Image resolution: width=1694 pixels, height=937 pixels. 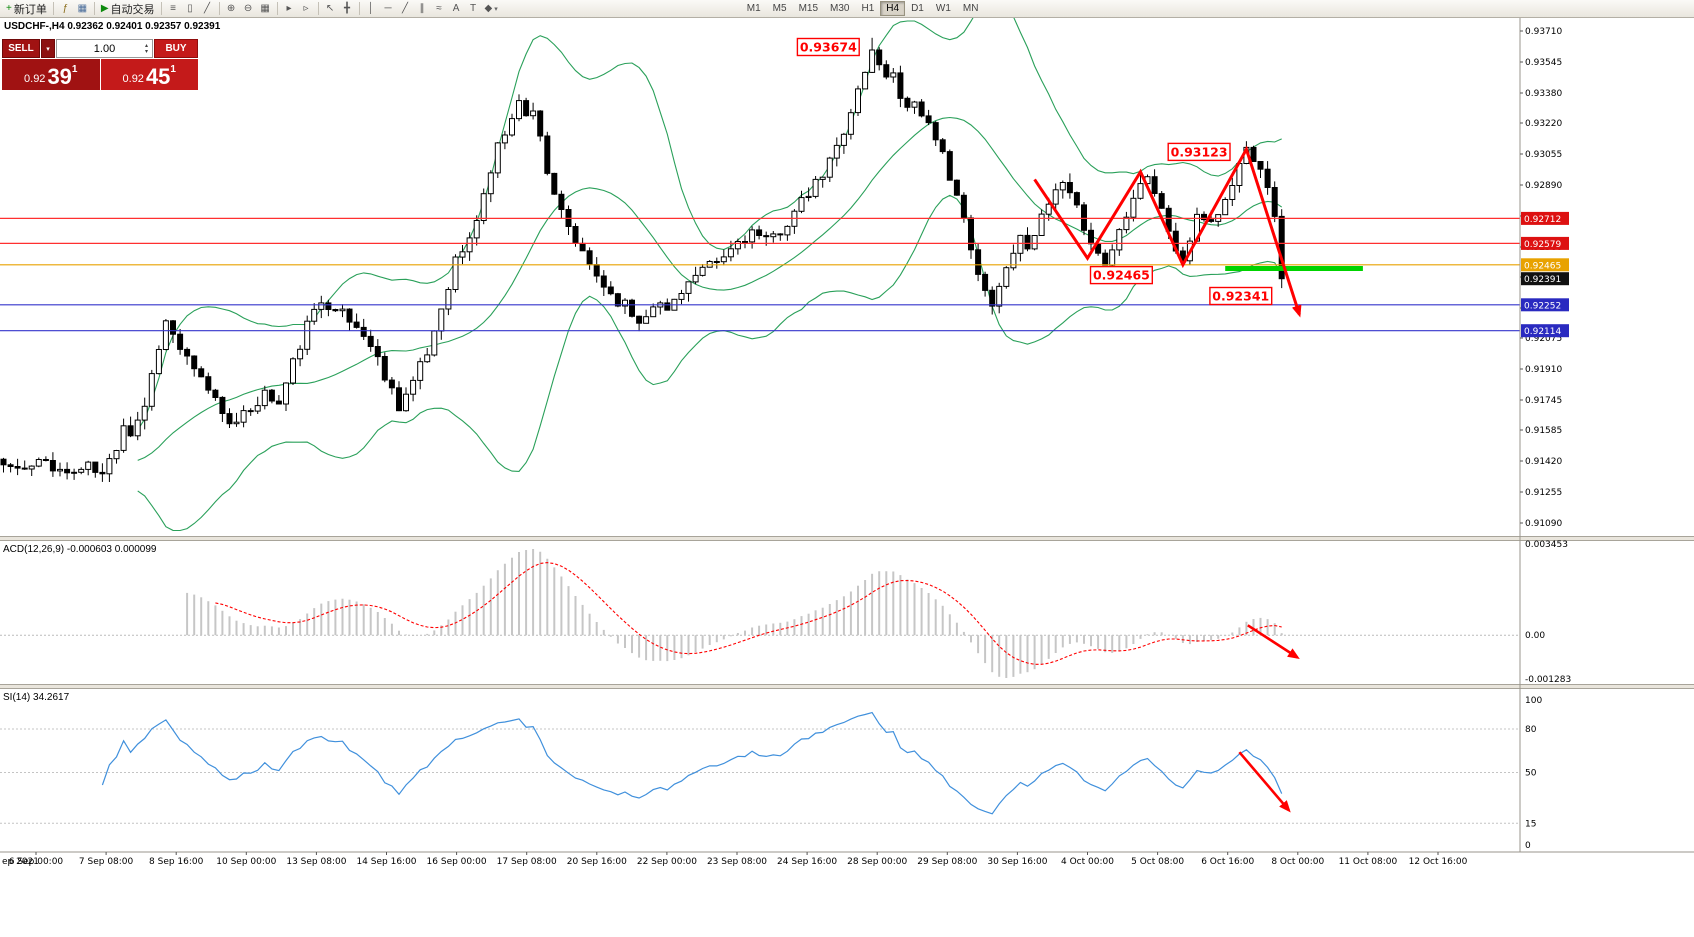 What do you see at coordinates (488, 8) in the screenshot?
I see `shapes-icon: ◆` at bounding box center [488, 8].